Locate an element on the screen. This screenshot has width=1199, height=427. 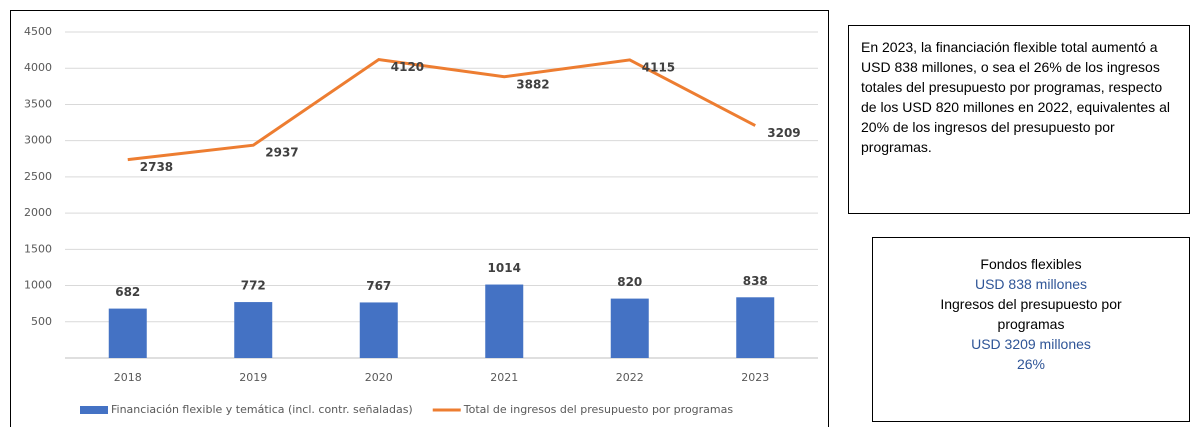
data-label: 4120 is located at coordinates (407, 67).